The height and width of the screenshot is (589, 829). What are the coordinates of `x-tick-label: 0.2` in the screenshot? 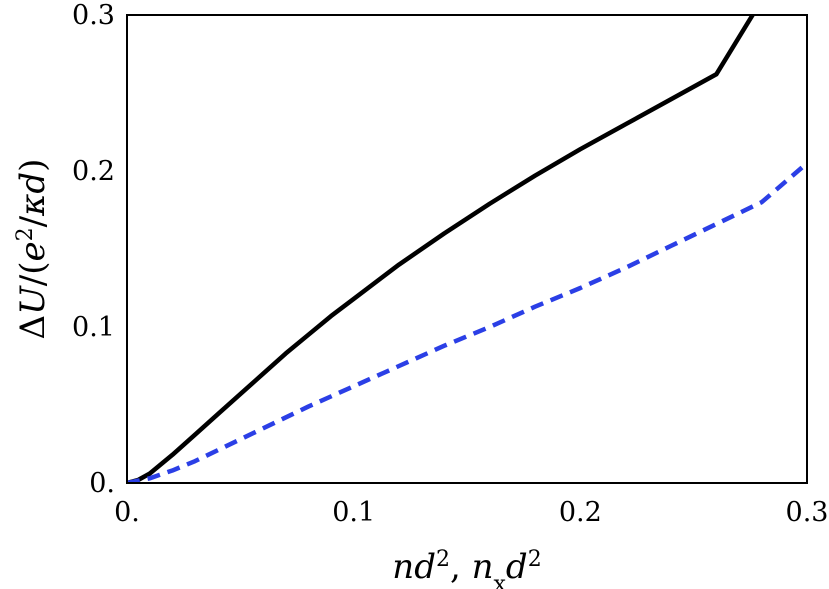 It's located at (580, 512).